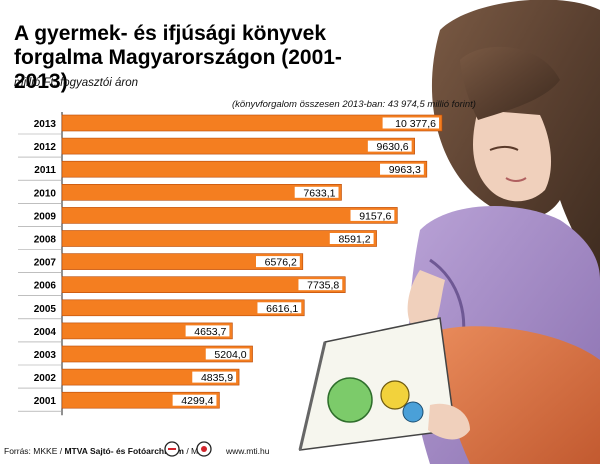 The image size is (600, 464). I want to click on category-label: 2001, so click(45, 401).